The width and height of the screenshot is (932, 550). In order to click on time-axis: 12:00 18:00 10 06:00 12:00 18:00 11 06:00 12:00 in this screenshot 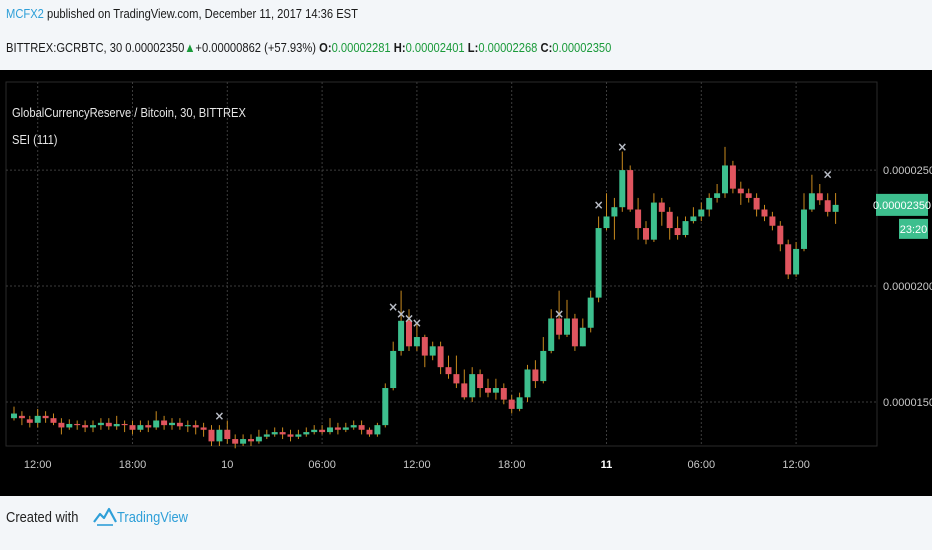, I will do `click(417, 465)`.